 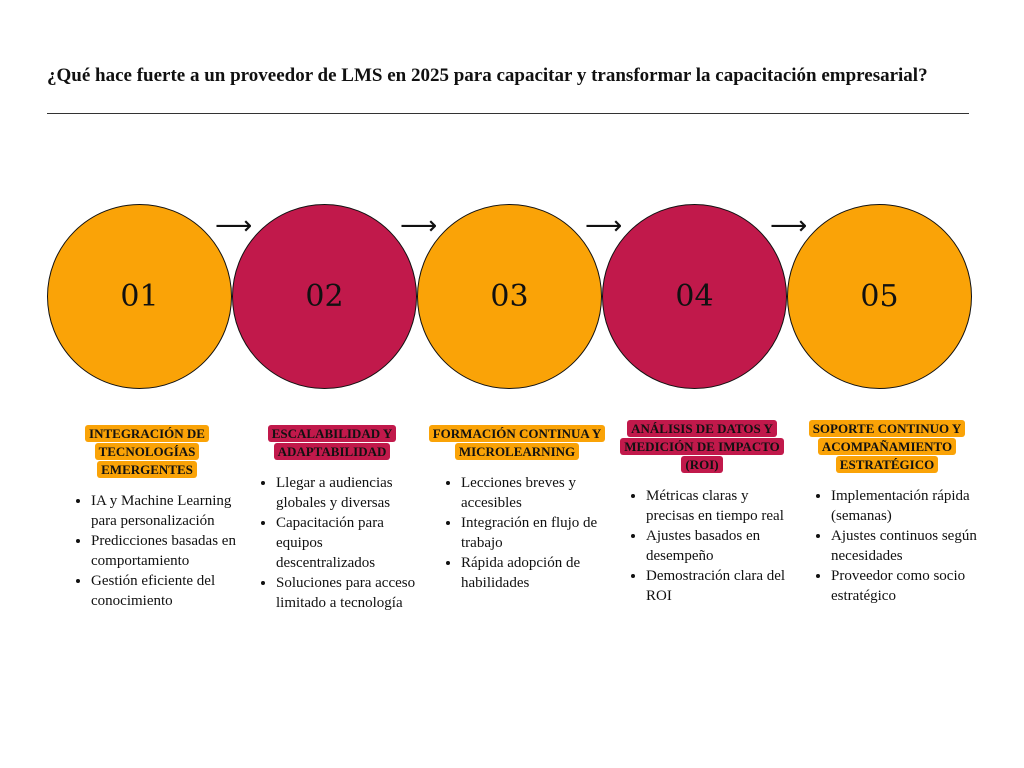 I want to click on step-circle-05: 05, so click(x=879, y=296).